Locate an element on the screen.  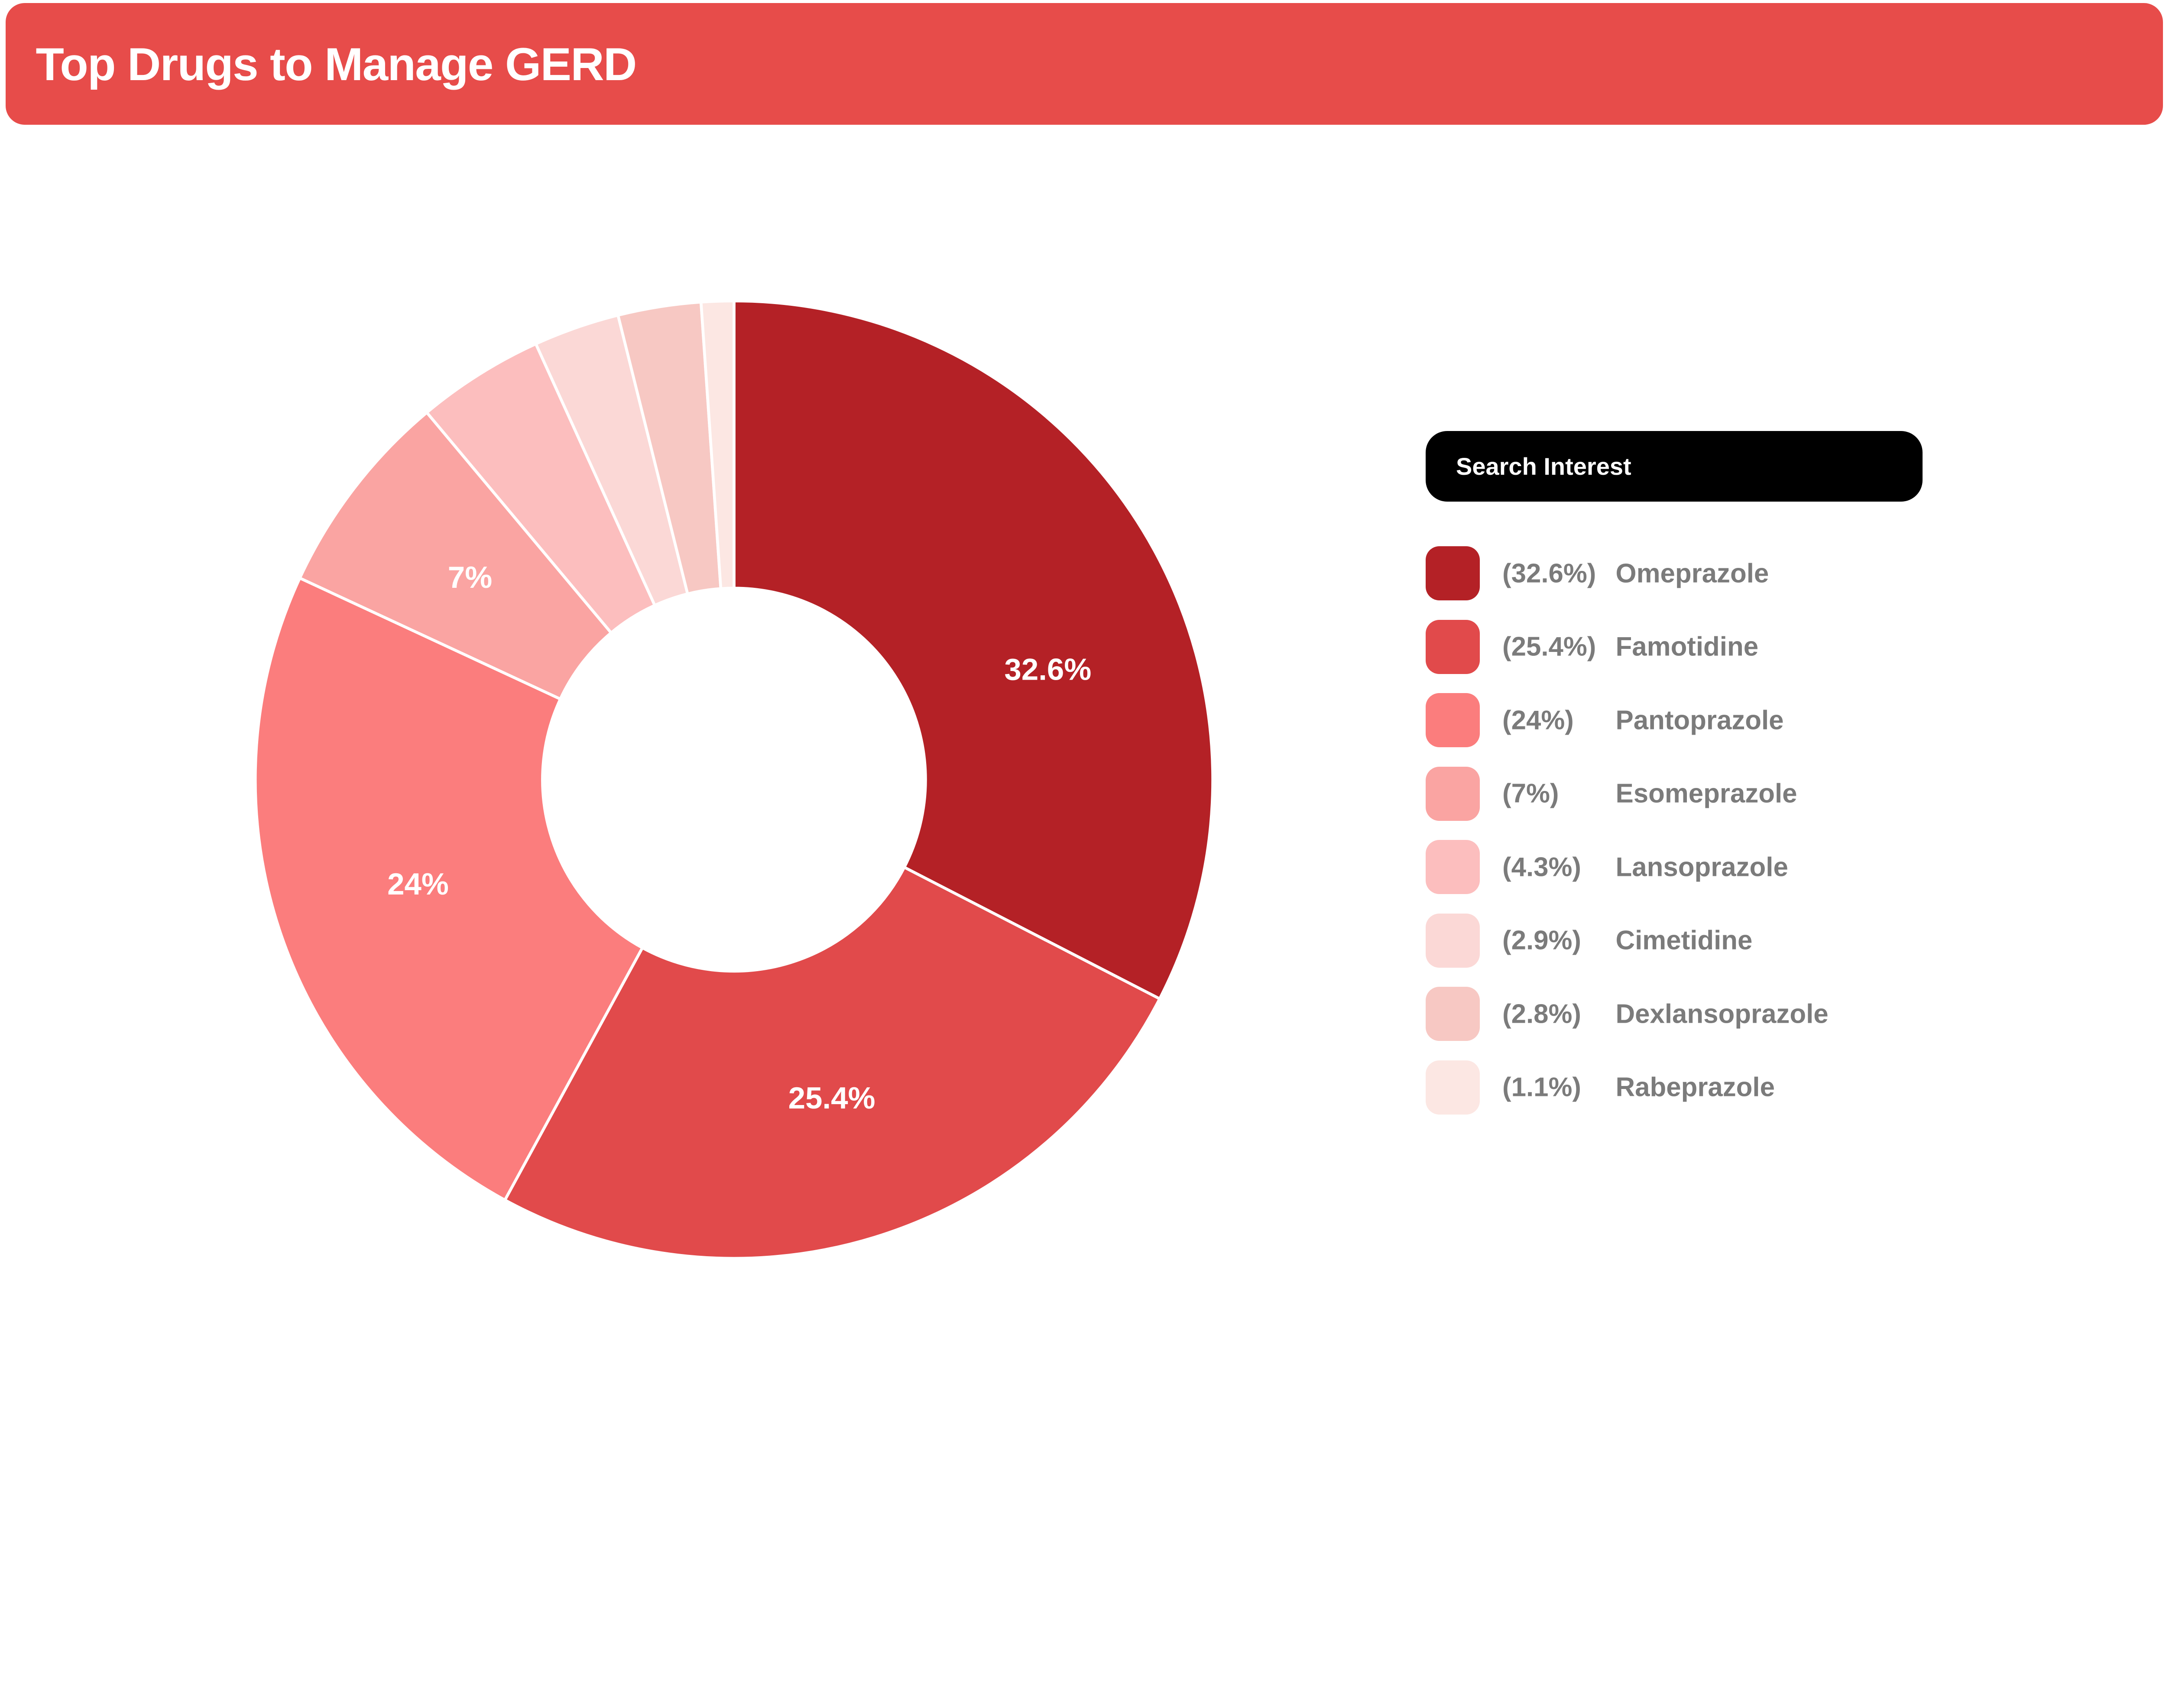
pie-slice-pantoprazole is located at coordinates (449, 889).